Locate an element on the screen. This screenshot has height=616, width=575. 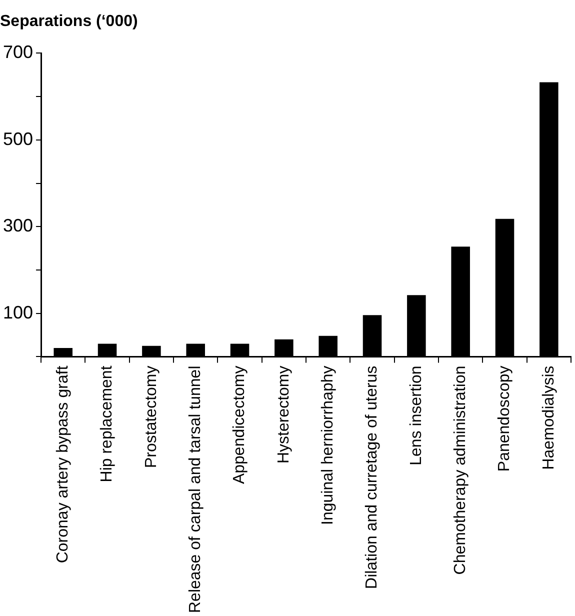
x-tick-label: Hysterectomy is located at coordinates (283, 415).